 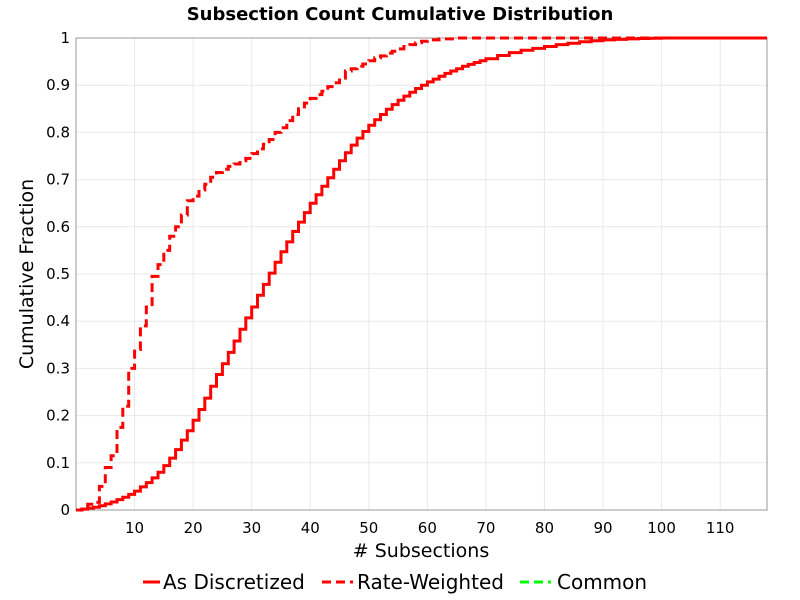 I want to click on x-tick-label: 40, so click(x=310, y=528).